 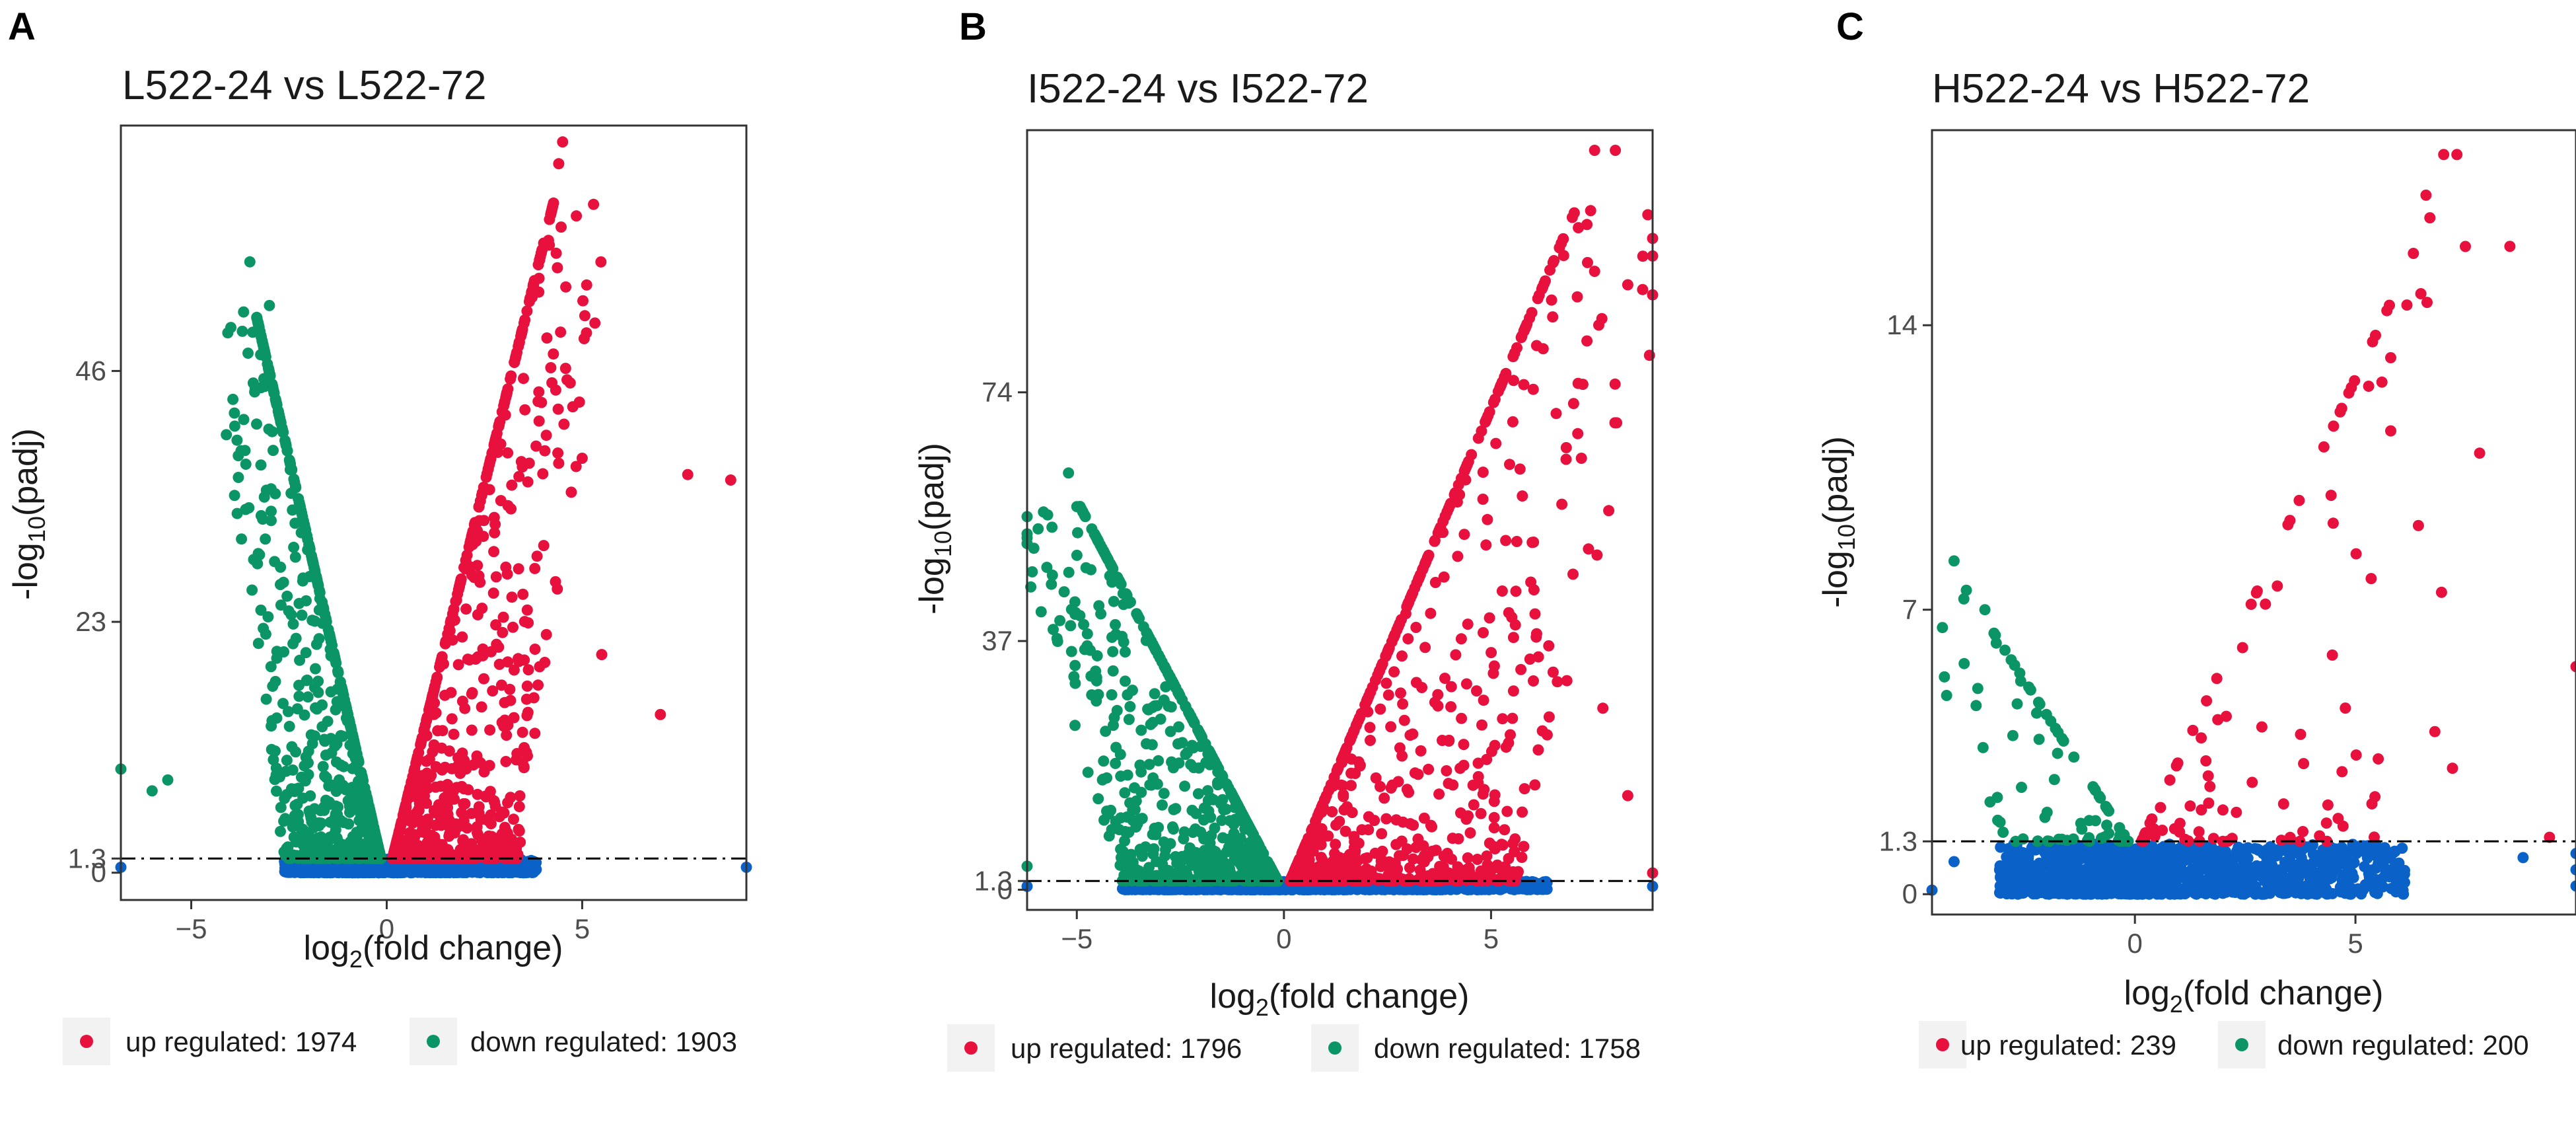 I want to click on y-axis-title-subscript: 10, so click(x=36, y=529).